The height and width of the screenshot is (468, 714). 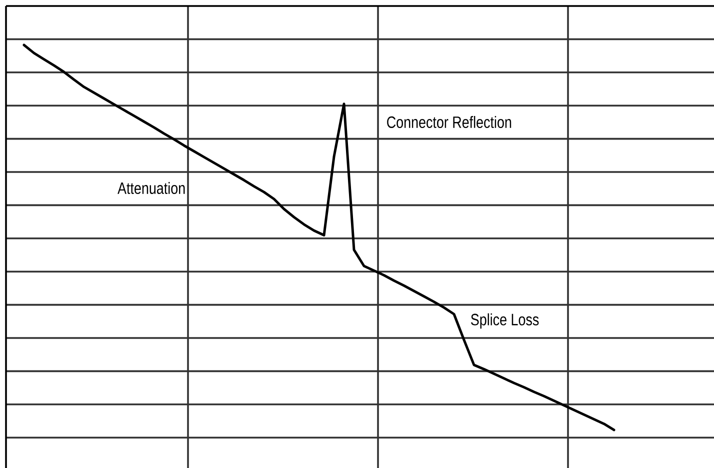 I want to click on annotation: Connector Reflection, so click(x=449, y=122).